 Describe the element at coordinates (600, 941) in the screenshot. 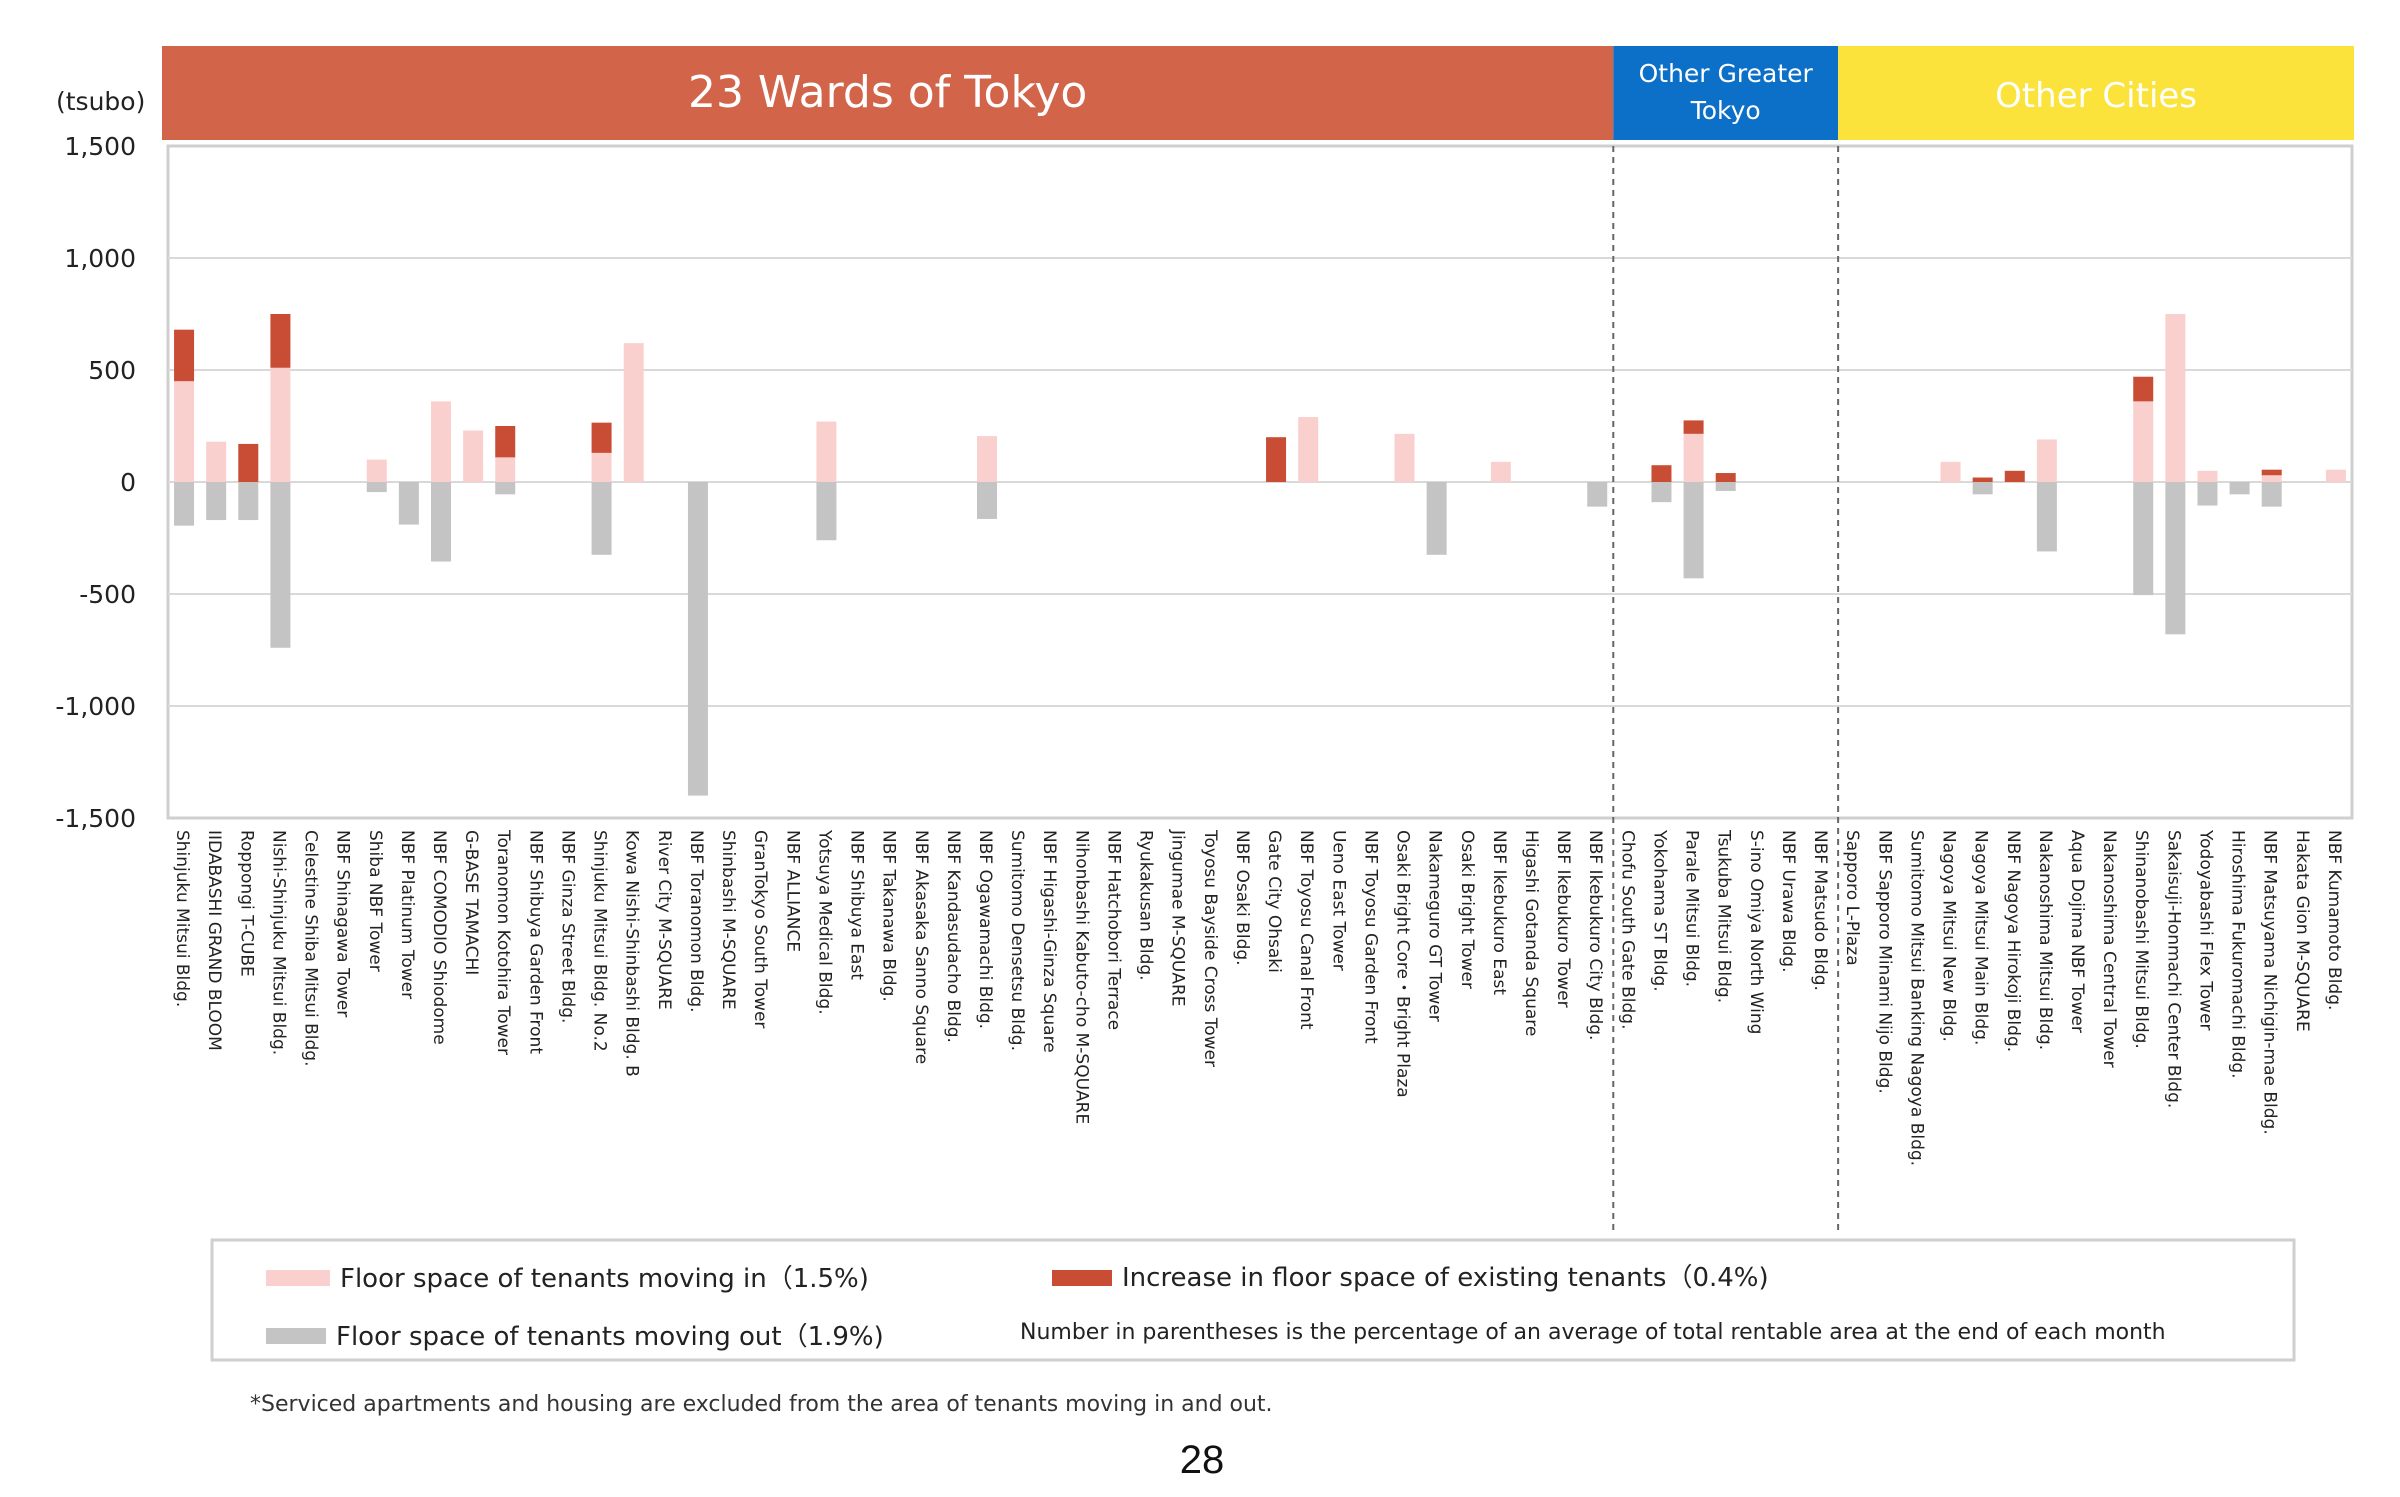

I see `category-label: Shinjuku Mitsui Bldg. No.2` at that location.